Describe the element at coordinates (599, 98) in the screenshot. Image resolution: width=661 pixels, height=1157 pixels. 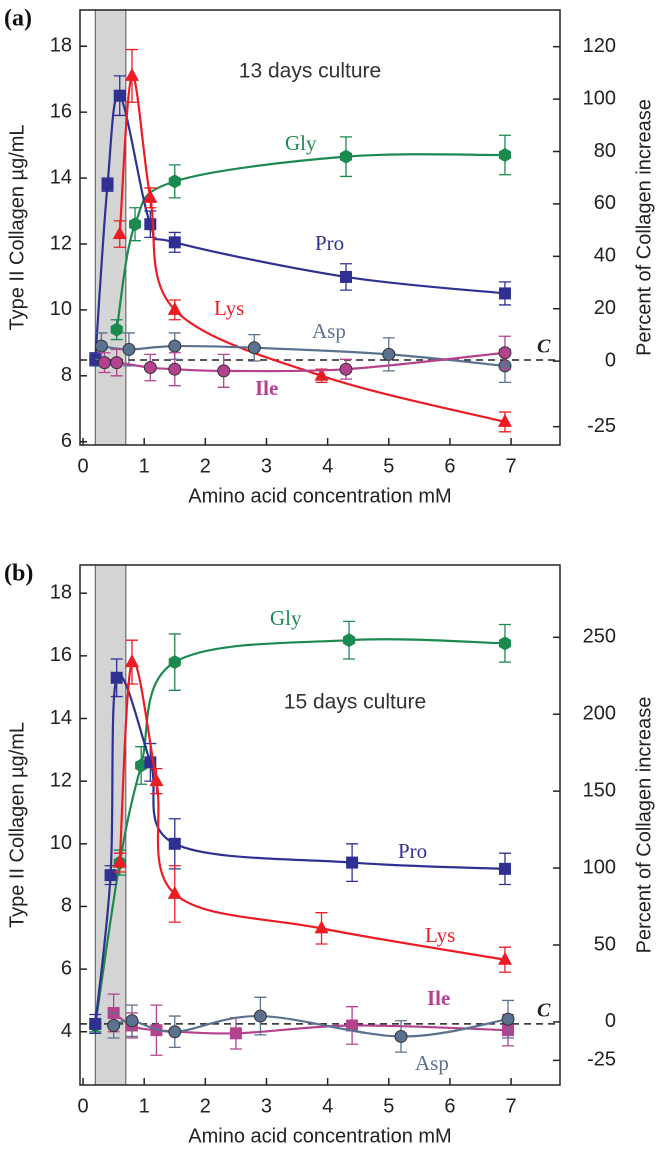
I see `y2-tick-label: 100` at that location.